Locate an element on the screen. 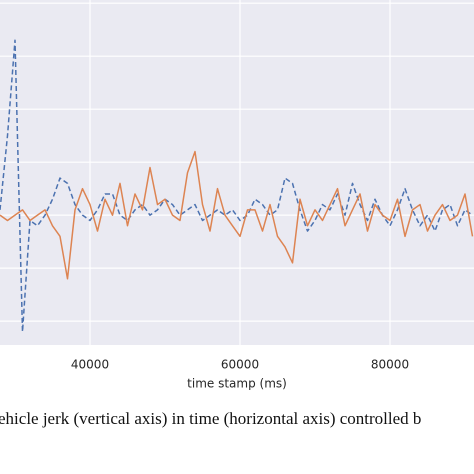 This screenshot has width=474, height=474. x-tick-label: 80000 is located at coordinates (390, 365).